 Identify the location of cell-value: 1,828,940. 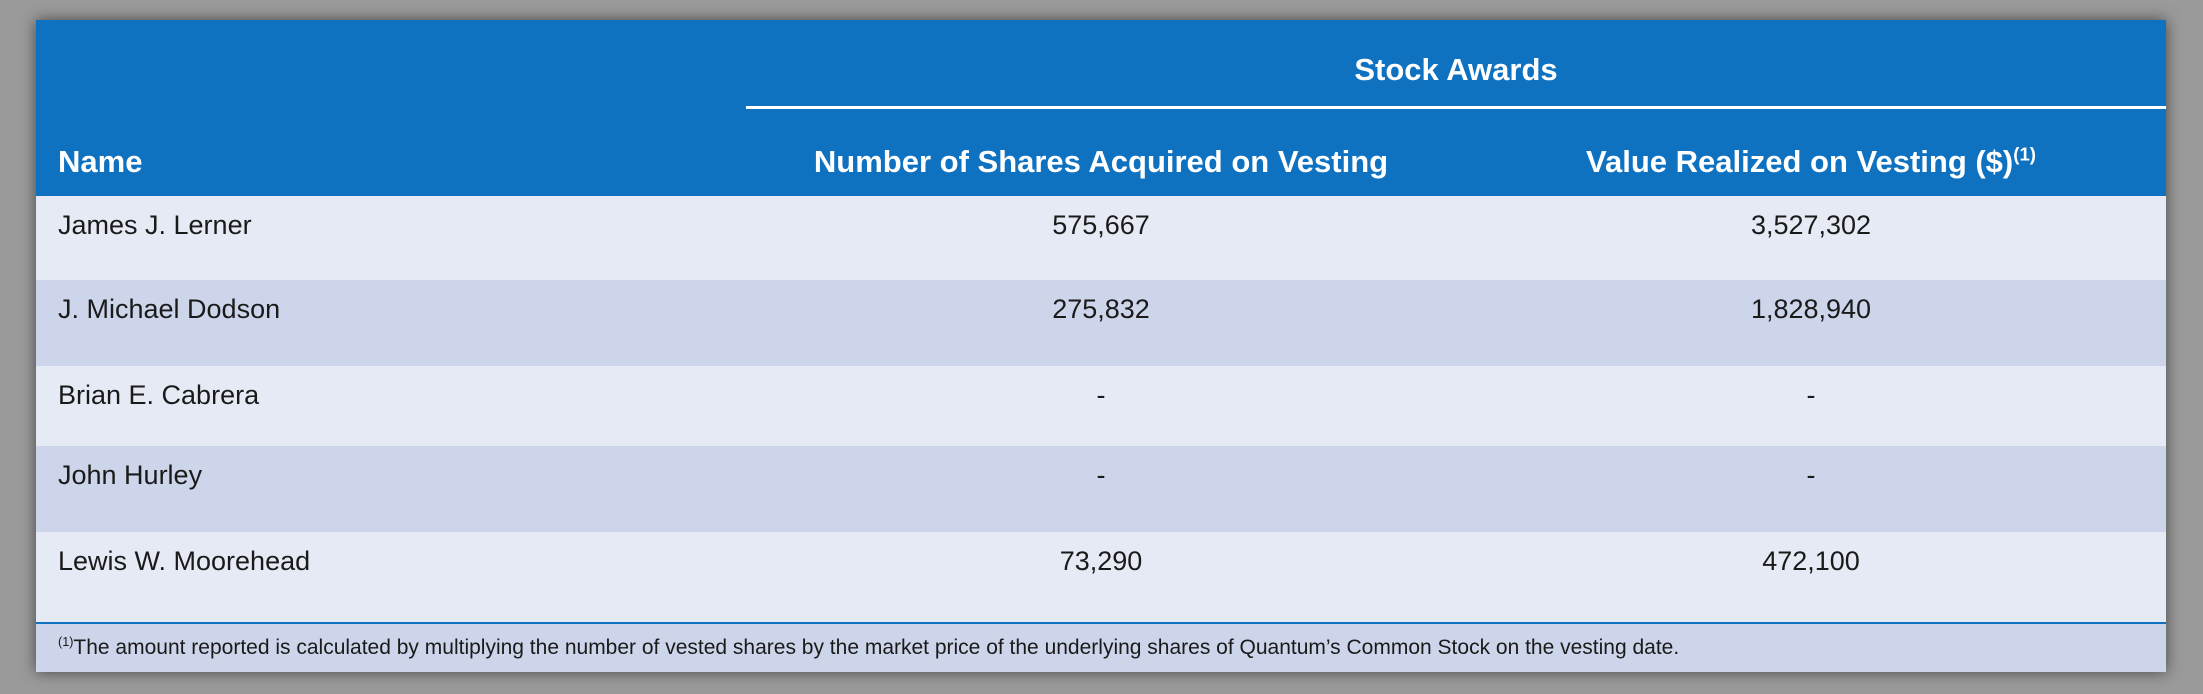
(1811, 309).